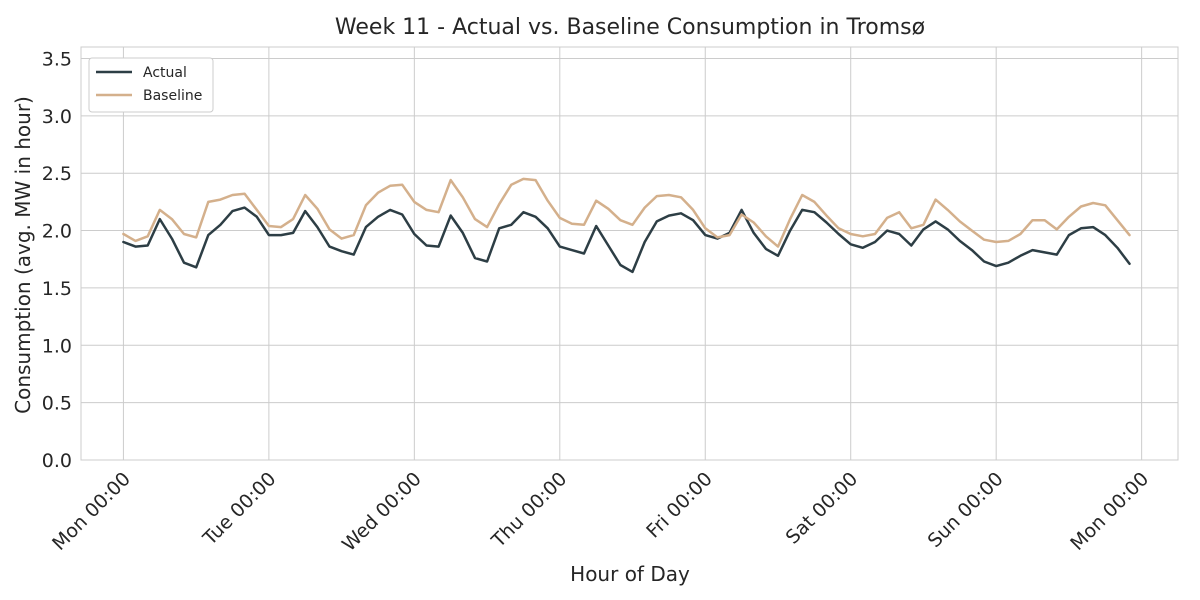  Describe the element at coordinates (151, 85) in the screenshot. I see `legend: Actual Baseline` at that location.